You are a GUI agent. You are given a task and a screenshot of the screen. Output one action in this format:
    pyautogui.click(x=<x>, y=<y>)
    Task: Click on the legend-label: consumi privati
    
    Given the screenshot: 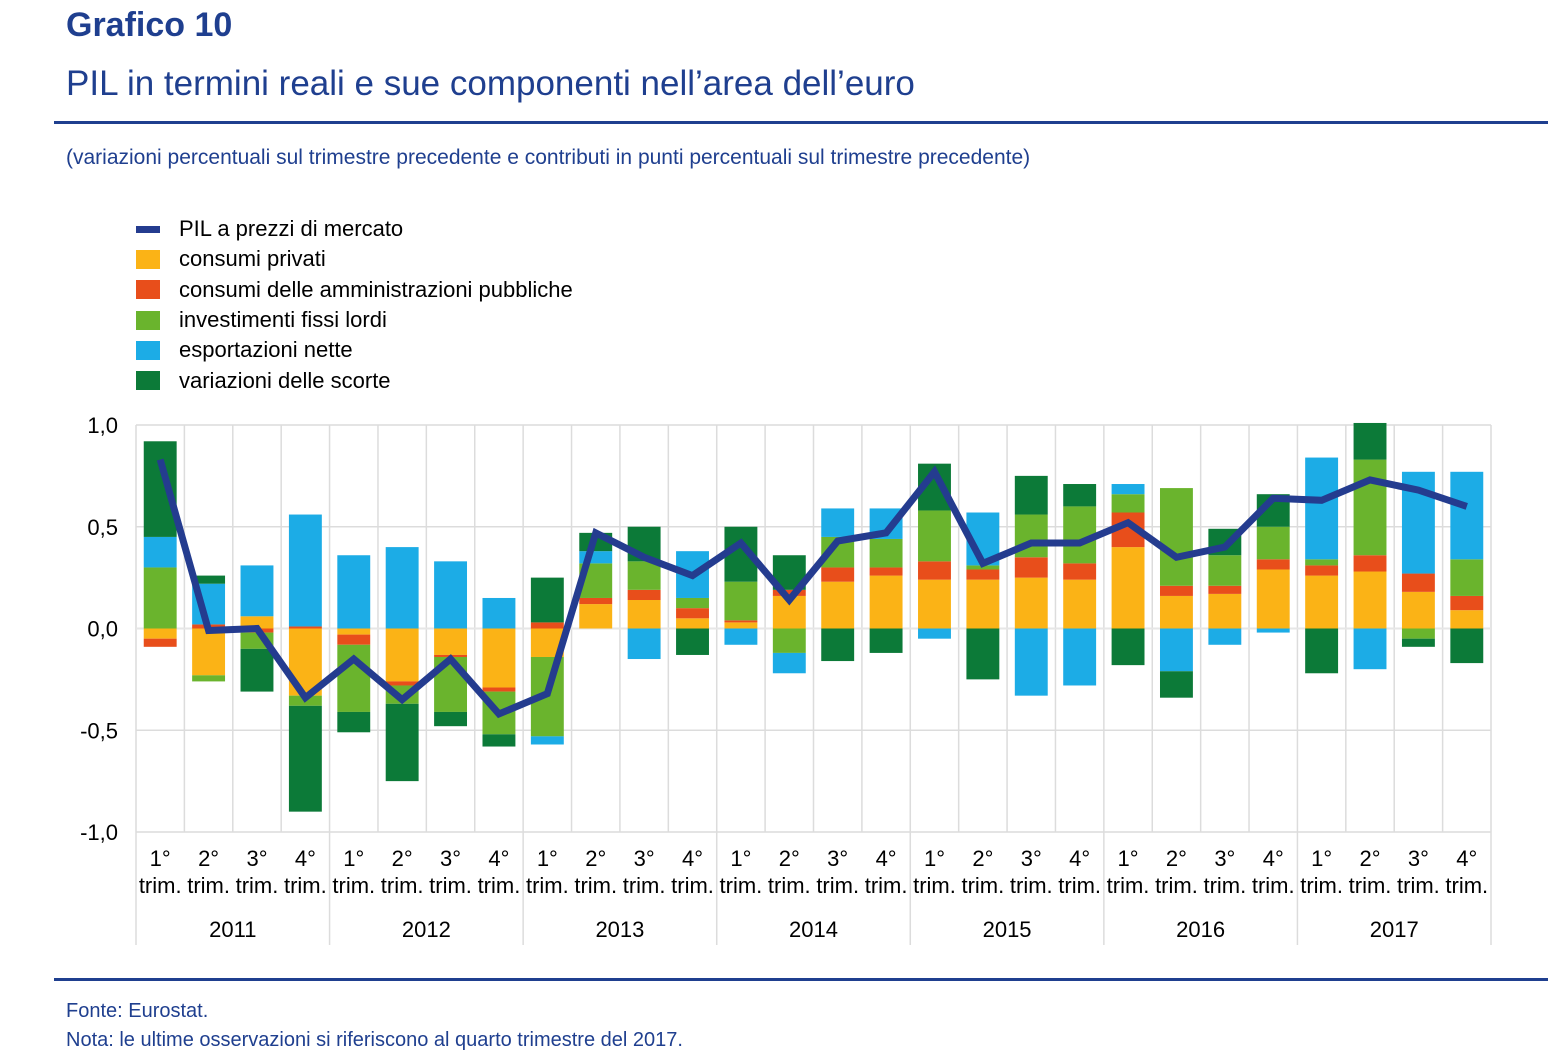 What is the action you would take?
    pyautogui.click(x=252, y=259)
    